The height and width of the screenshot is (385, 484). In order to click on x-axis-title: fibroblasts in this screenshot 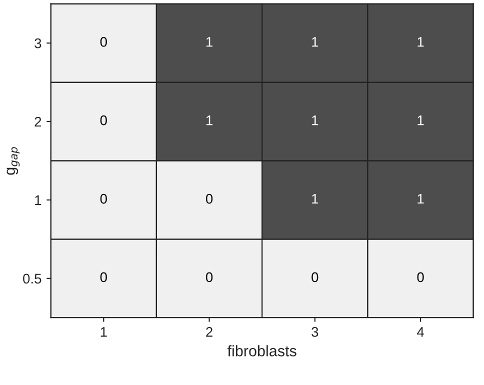, I will do `click(261, 350)`.